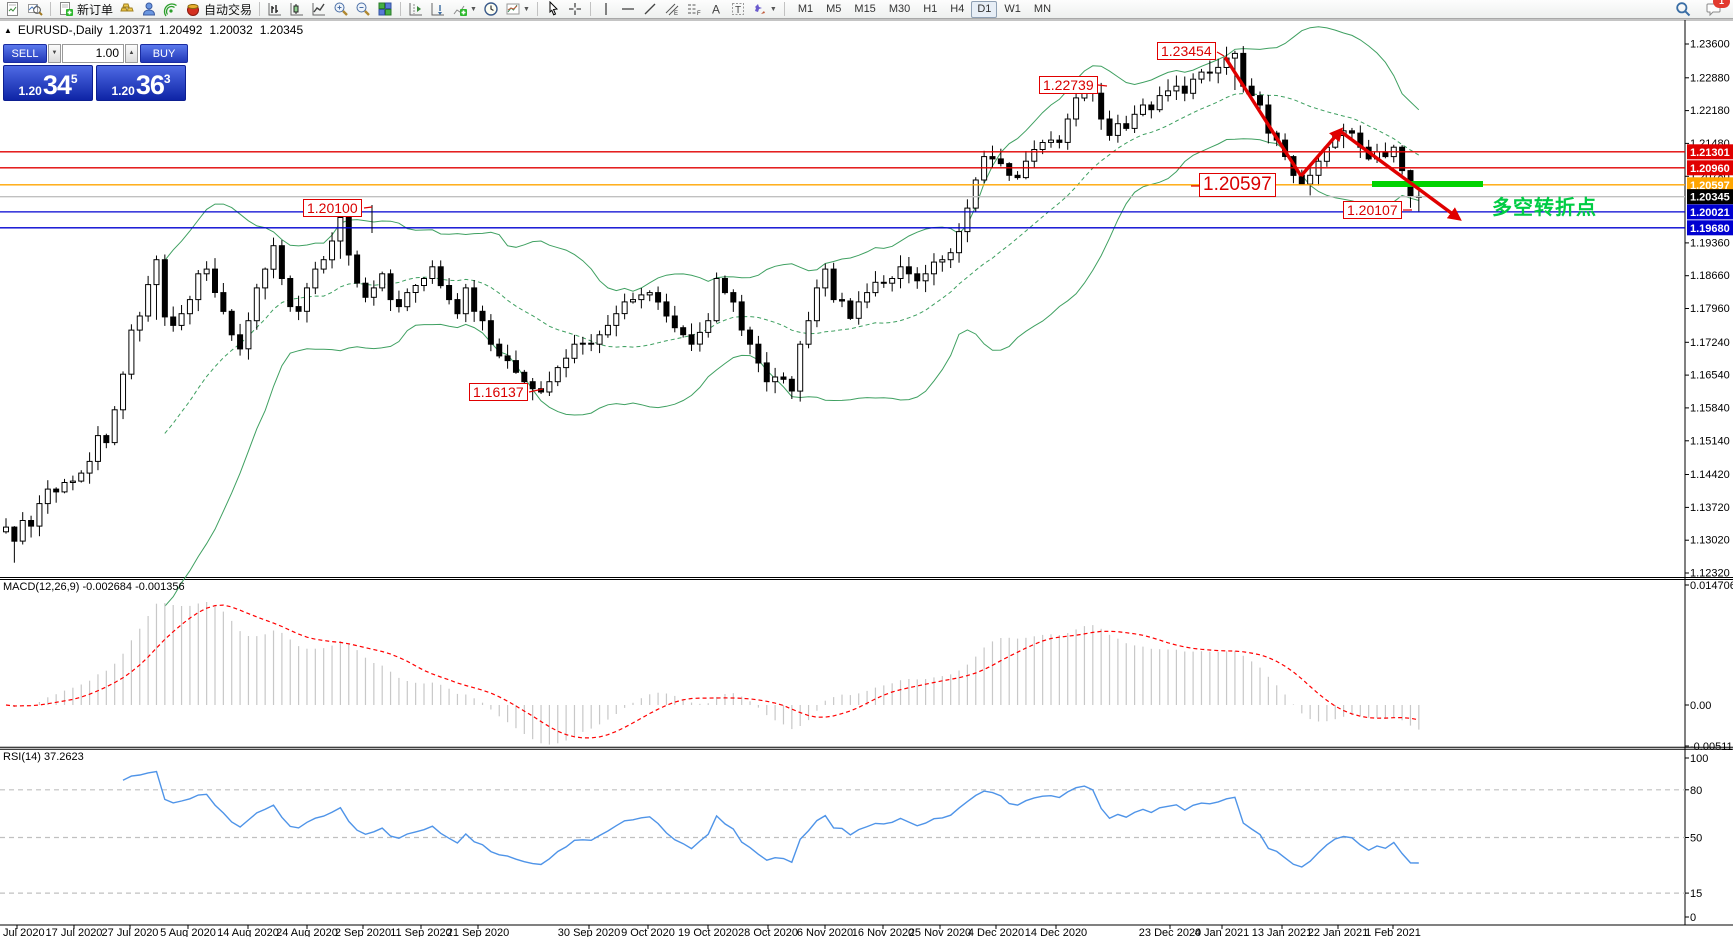 The image size is (1733, 937). What do you see at coordinates (297, 9) in the screenshot?
I see `candles-type-icon` at bounding box center [297, 9].